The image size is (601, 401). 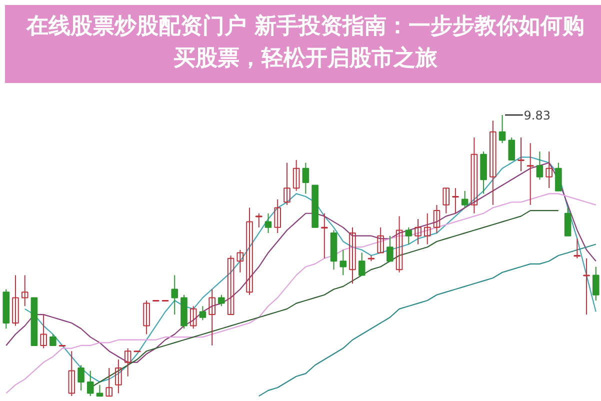 What do you see at coordinates (305, 42) in the screenshot?
I see `chart-title: 在线股票炒股配资门户 新手投资指南：一步步教你如何购买股票，轻松开启股市之旅` at bounding box center [305, 42].